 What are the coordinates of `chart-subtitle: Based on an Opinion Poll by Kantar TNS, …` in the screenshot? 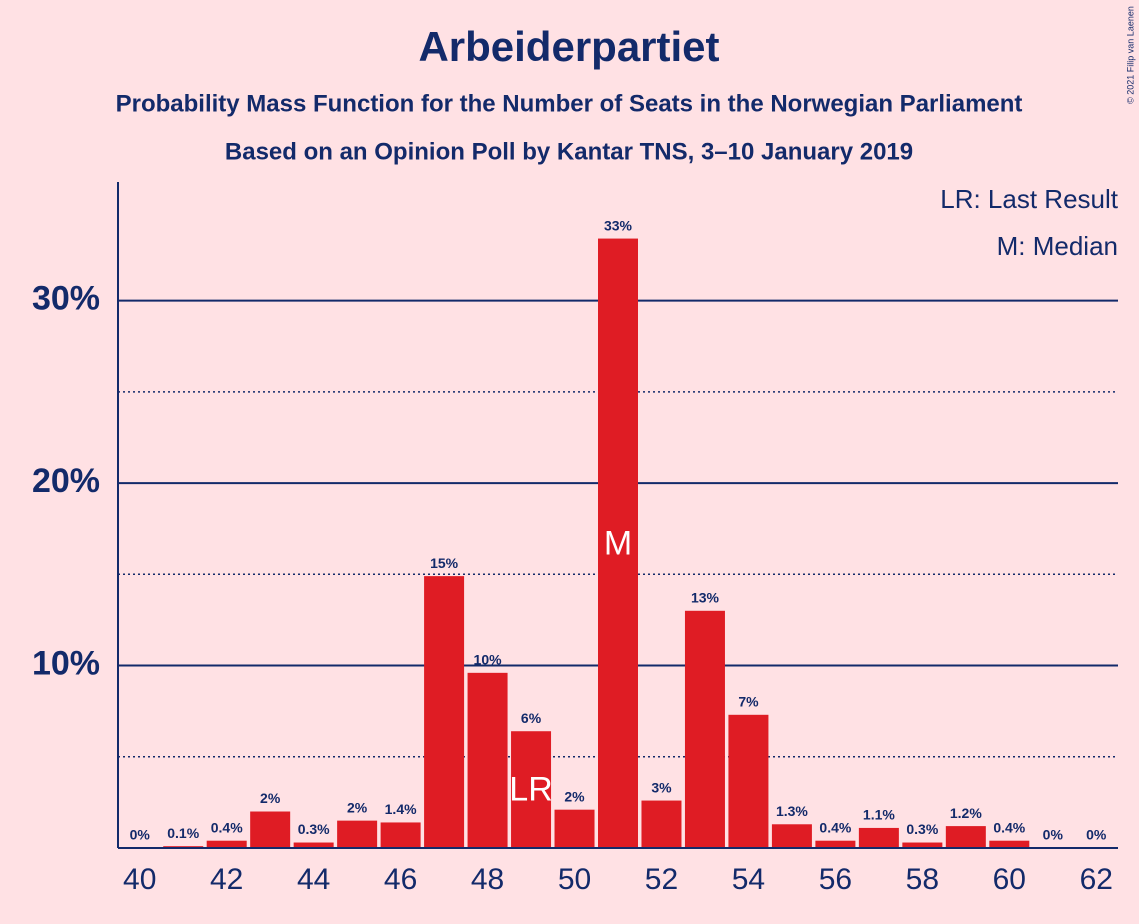 It's located at (569, 151).